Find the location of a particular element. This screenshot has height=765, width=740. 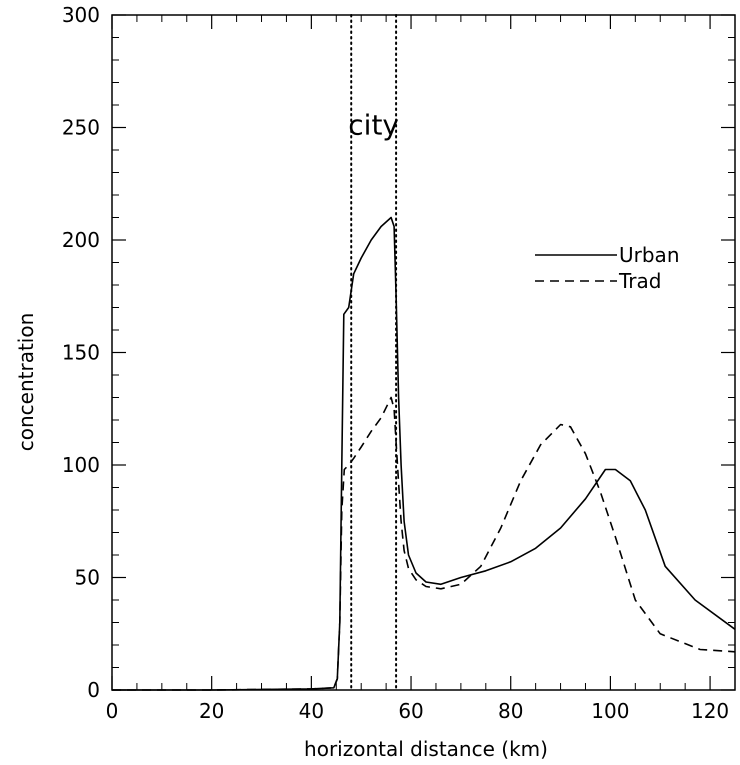

y-tick-label: 250 is located at coordinates (81, 128).